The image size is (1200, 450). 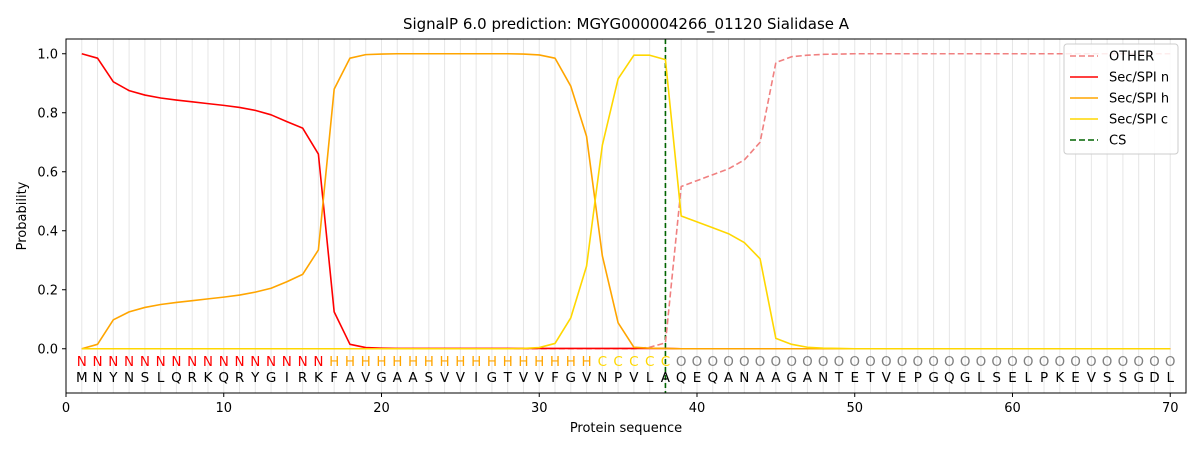 I want to click on sequence-letter: Y, so click(x=113, y=378).